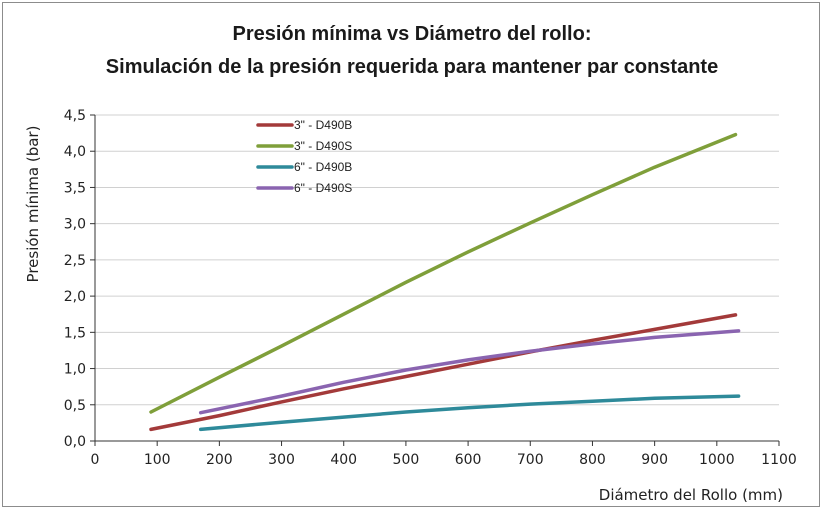 This screenshot has height=511, width=824. I want to click on y-tick-label: 2,0, so click(75, 297).